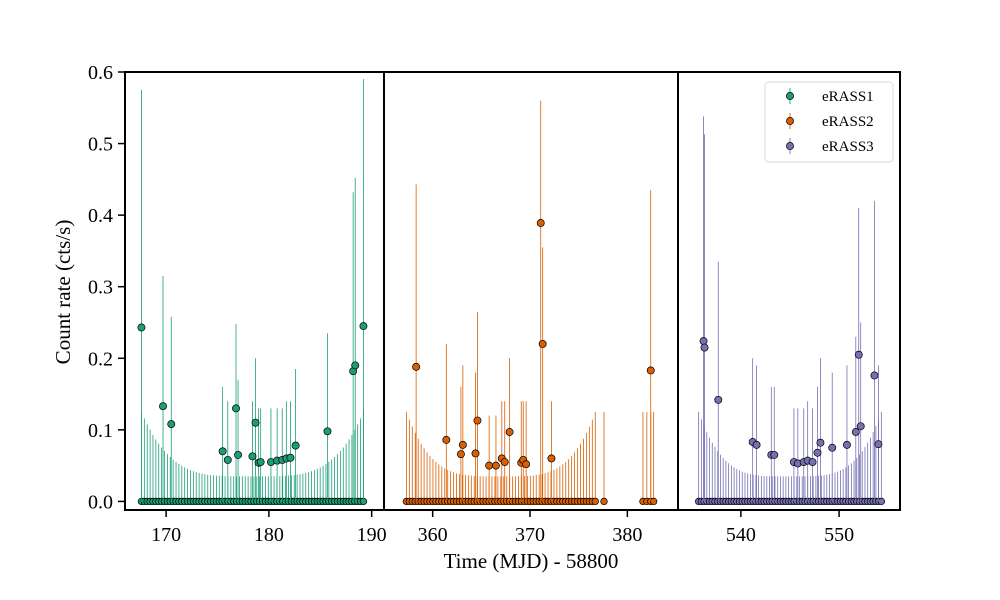 The image size is (1000, 600). What do you see at coordinates (166, 535) in the screenshot?
I see `x-tick-label: 170` at bounding box center [166, 535].